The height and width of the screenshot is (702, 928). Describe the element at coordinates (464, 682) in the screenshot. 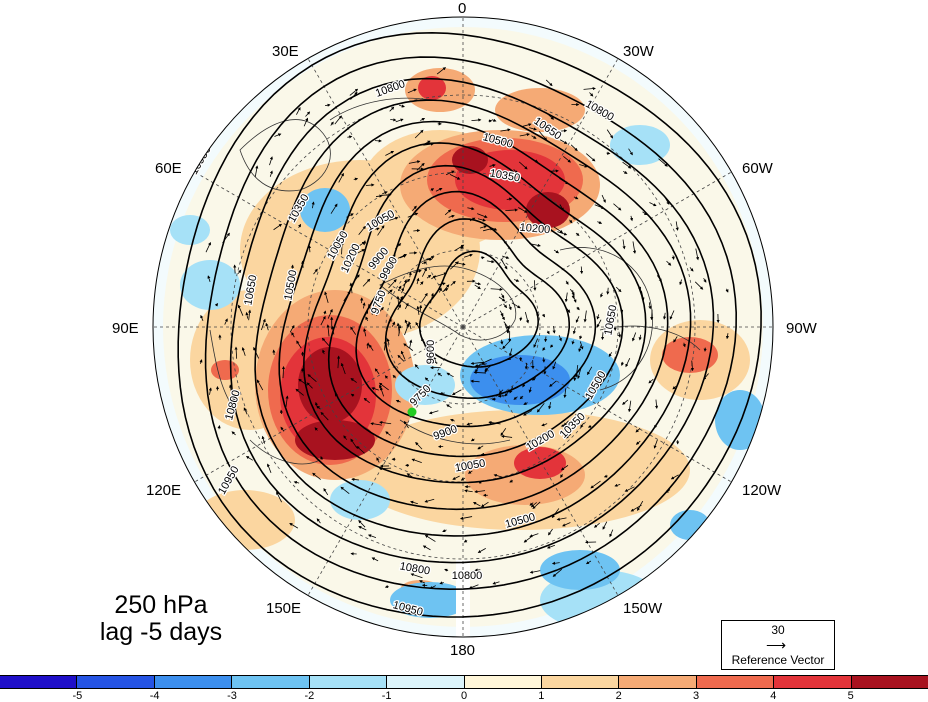

I see `colorbar` at that location.